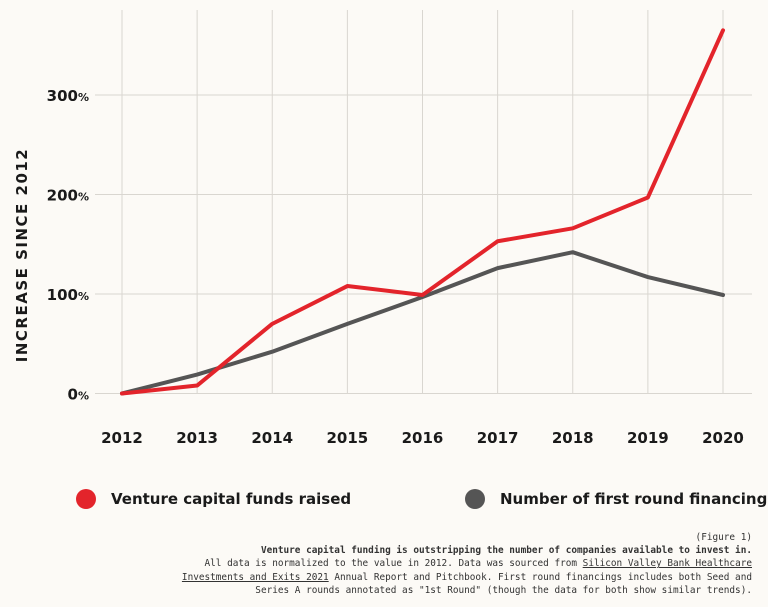 The height and width of the screenshot is (607, 768). Describe the element at coordinates (723, 438) in the screenshot. I see `x-tick-label: 2020` at that location.